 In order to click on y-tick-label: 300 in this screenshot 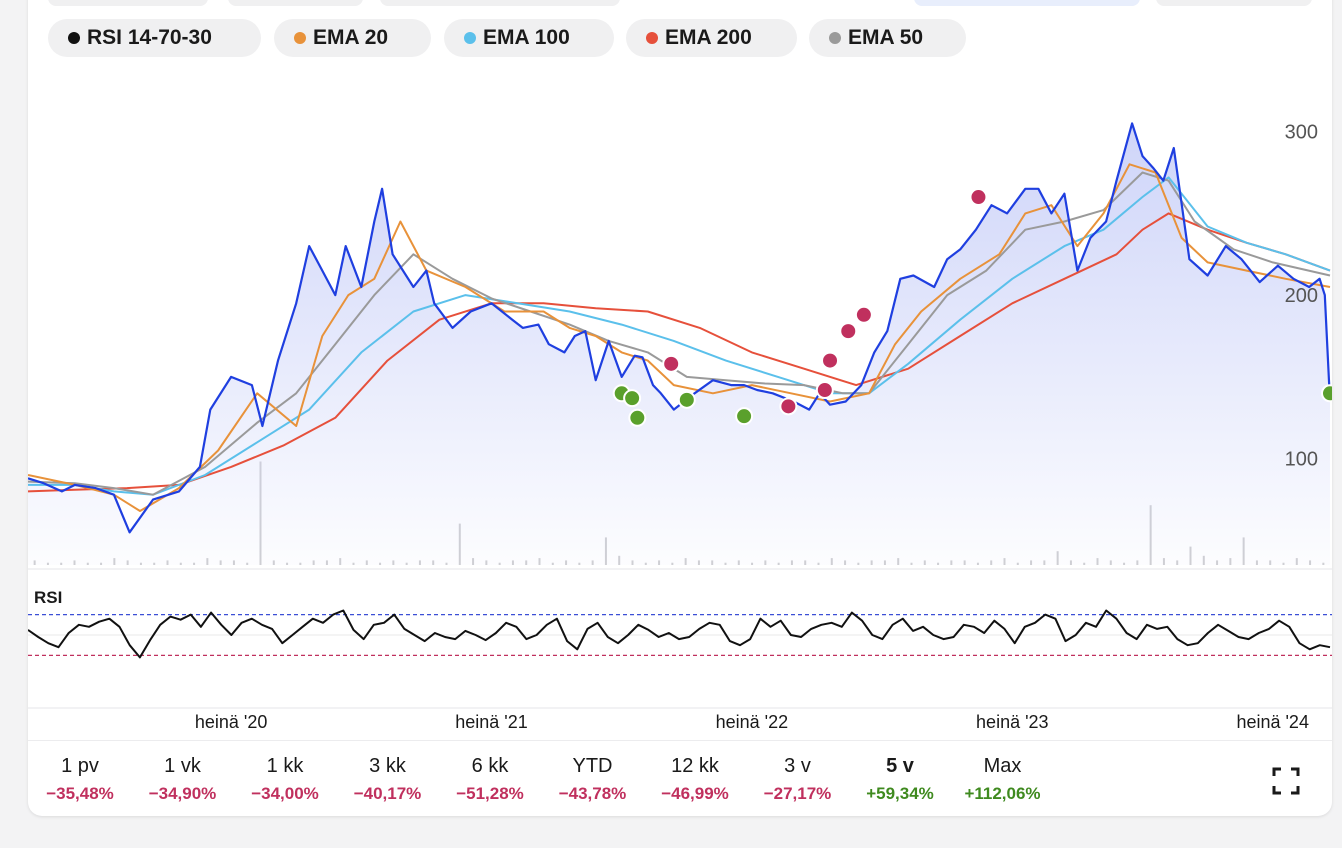, I will do `click(1301, 133)`.